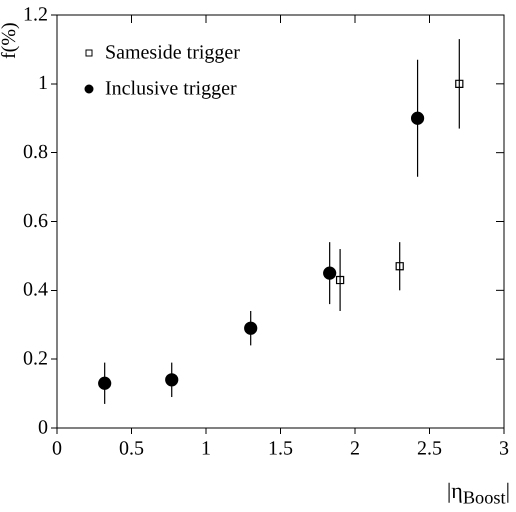 This screenshot has height=512, width=516. What do you see at coordinates (280, 448) in the screenshot?
I see `x-tick-label: 1.5` at bounding box center [280, 448].